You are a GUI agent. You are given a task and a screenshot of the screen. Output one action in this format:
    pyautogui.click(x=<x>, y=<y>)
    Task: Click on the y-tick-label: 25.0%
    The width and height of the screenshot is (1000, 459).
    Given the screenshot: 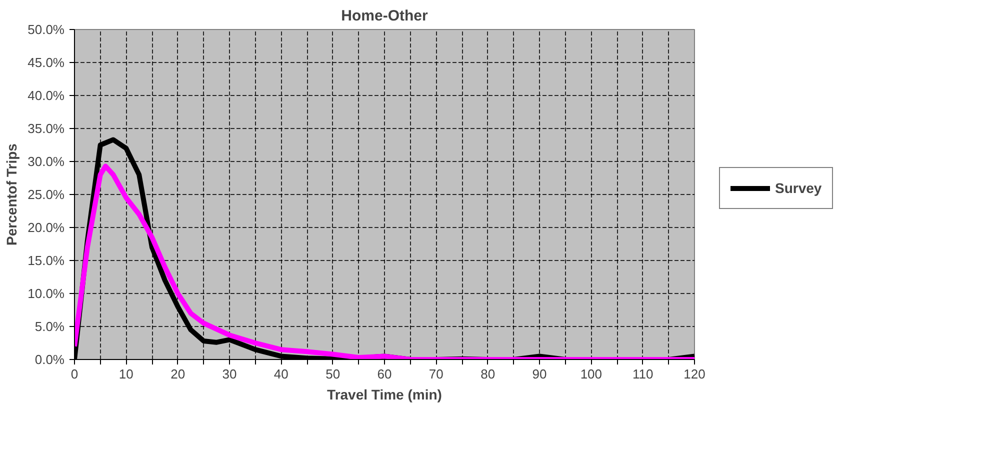 What is the action you would take?
    pyautogui.click(x=46, y=194)
    